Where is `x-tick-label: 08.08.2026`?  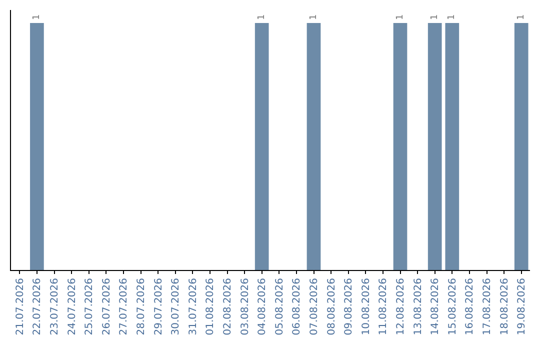
x-tick-label: 08.08.2026 is located at coordinates (332, 307).